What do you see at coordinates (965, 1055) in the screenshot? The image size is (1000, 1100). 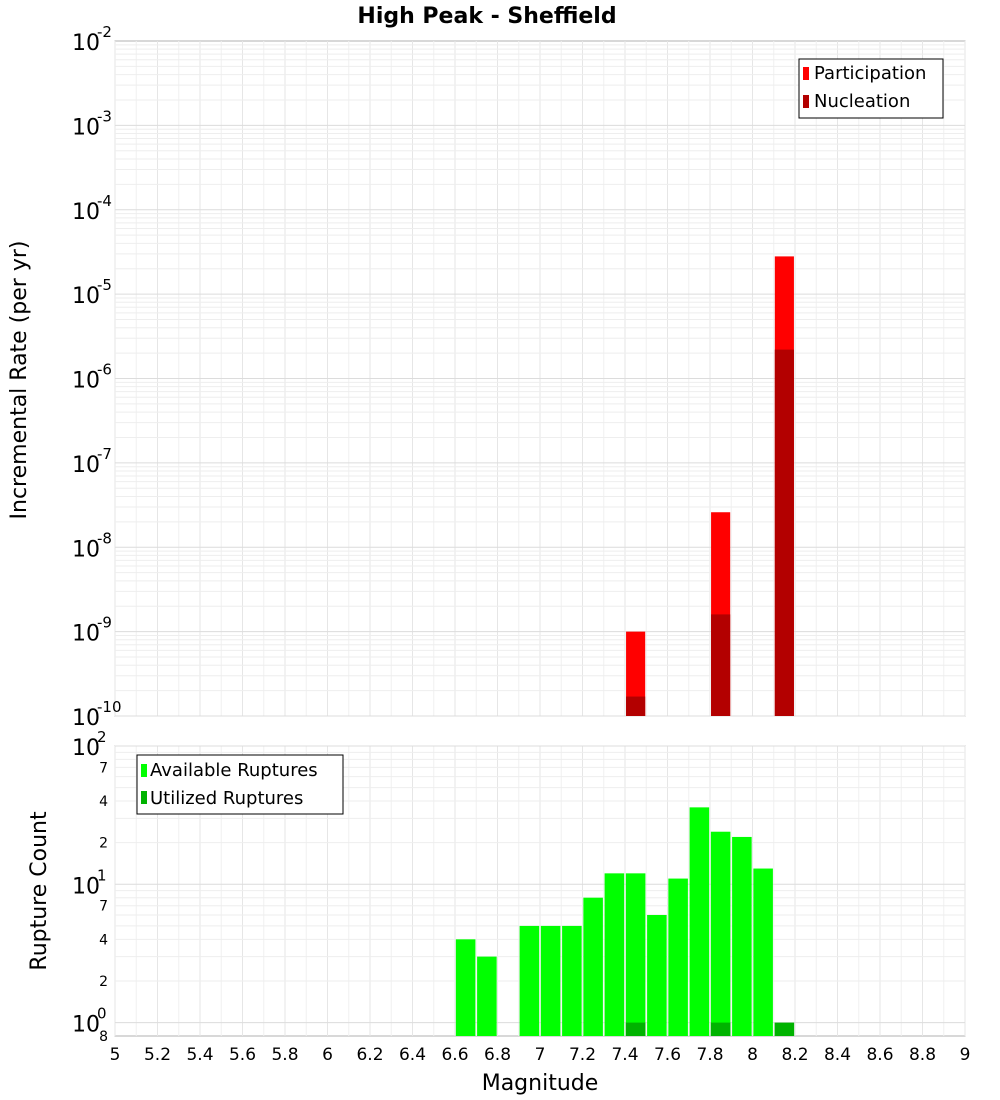 I see `x-tick-label: 9` at bounding box center [965, 1055].